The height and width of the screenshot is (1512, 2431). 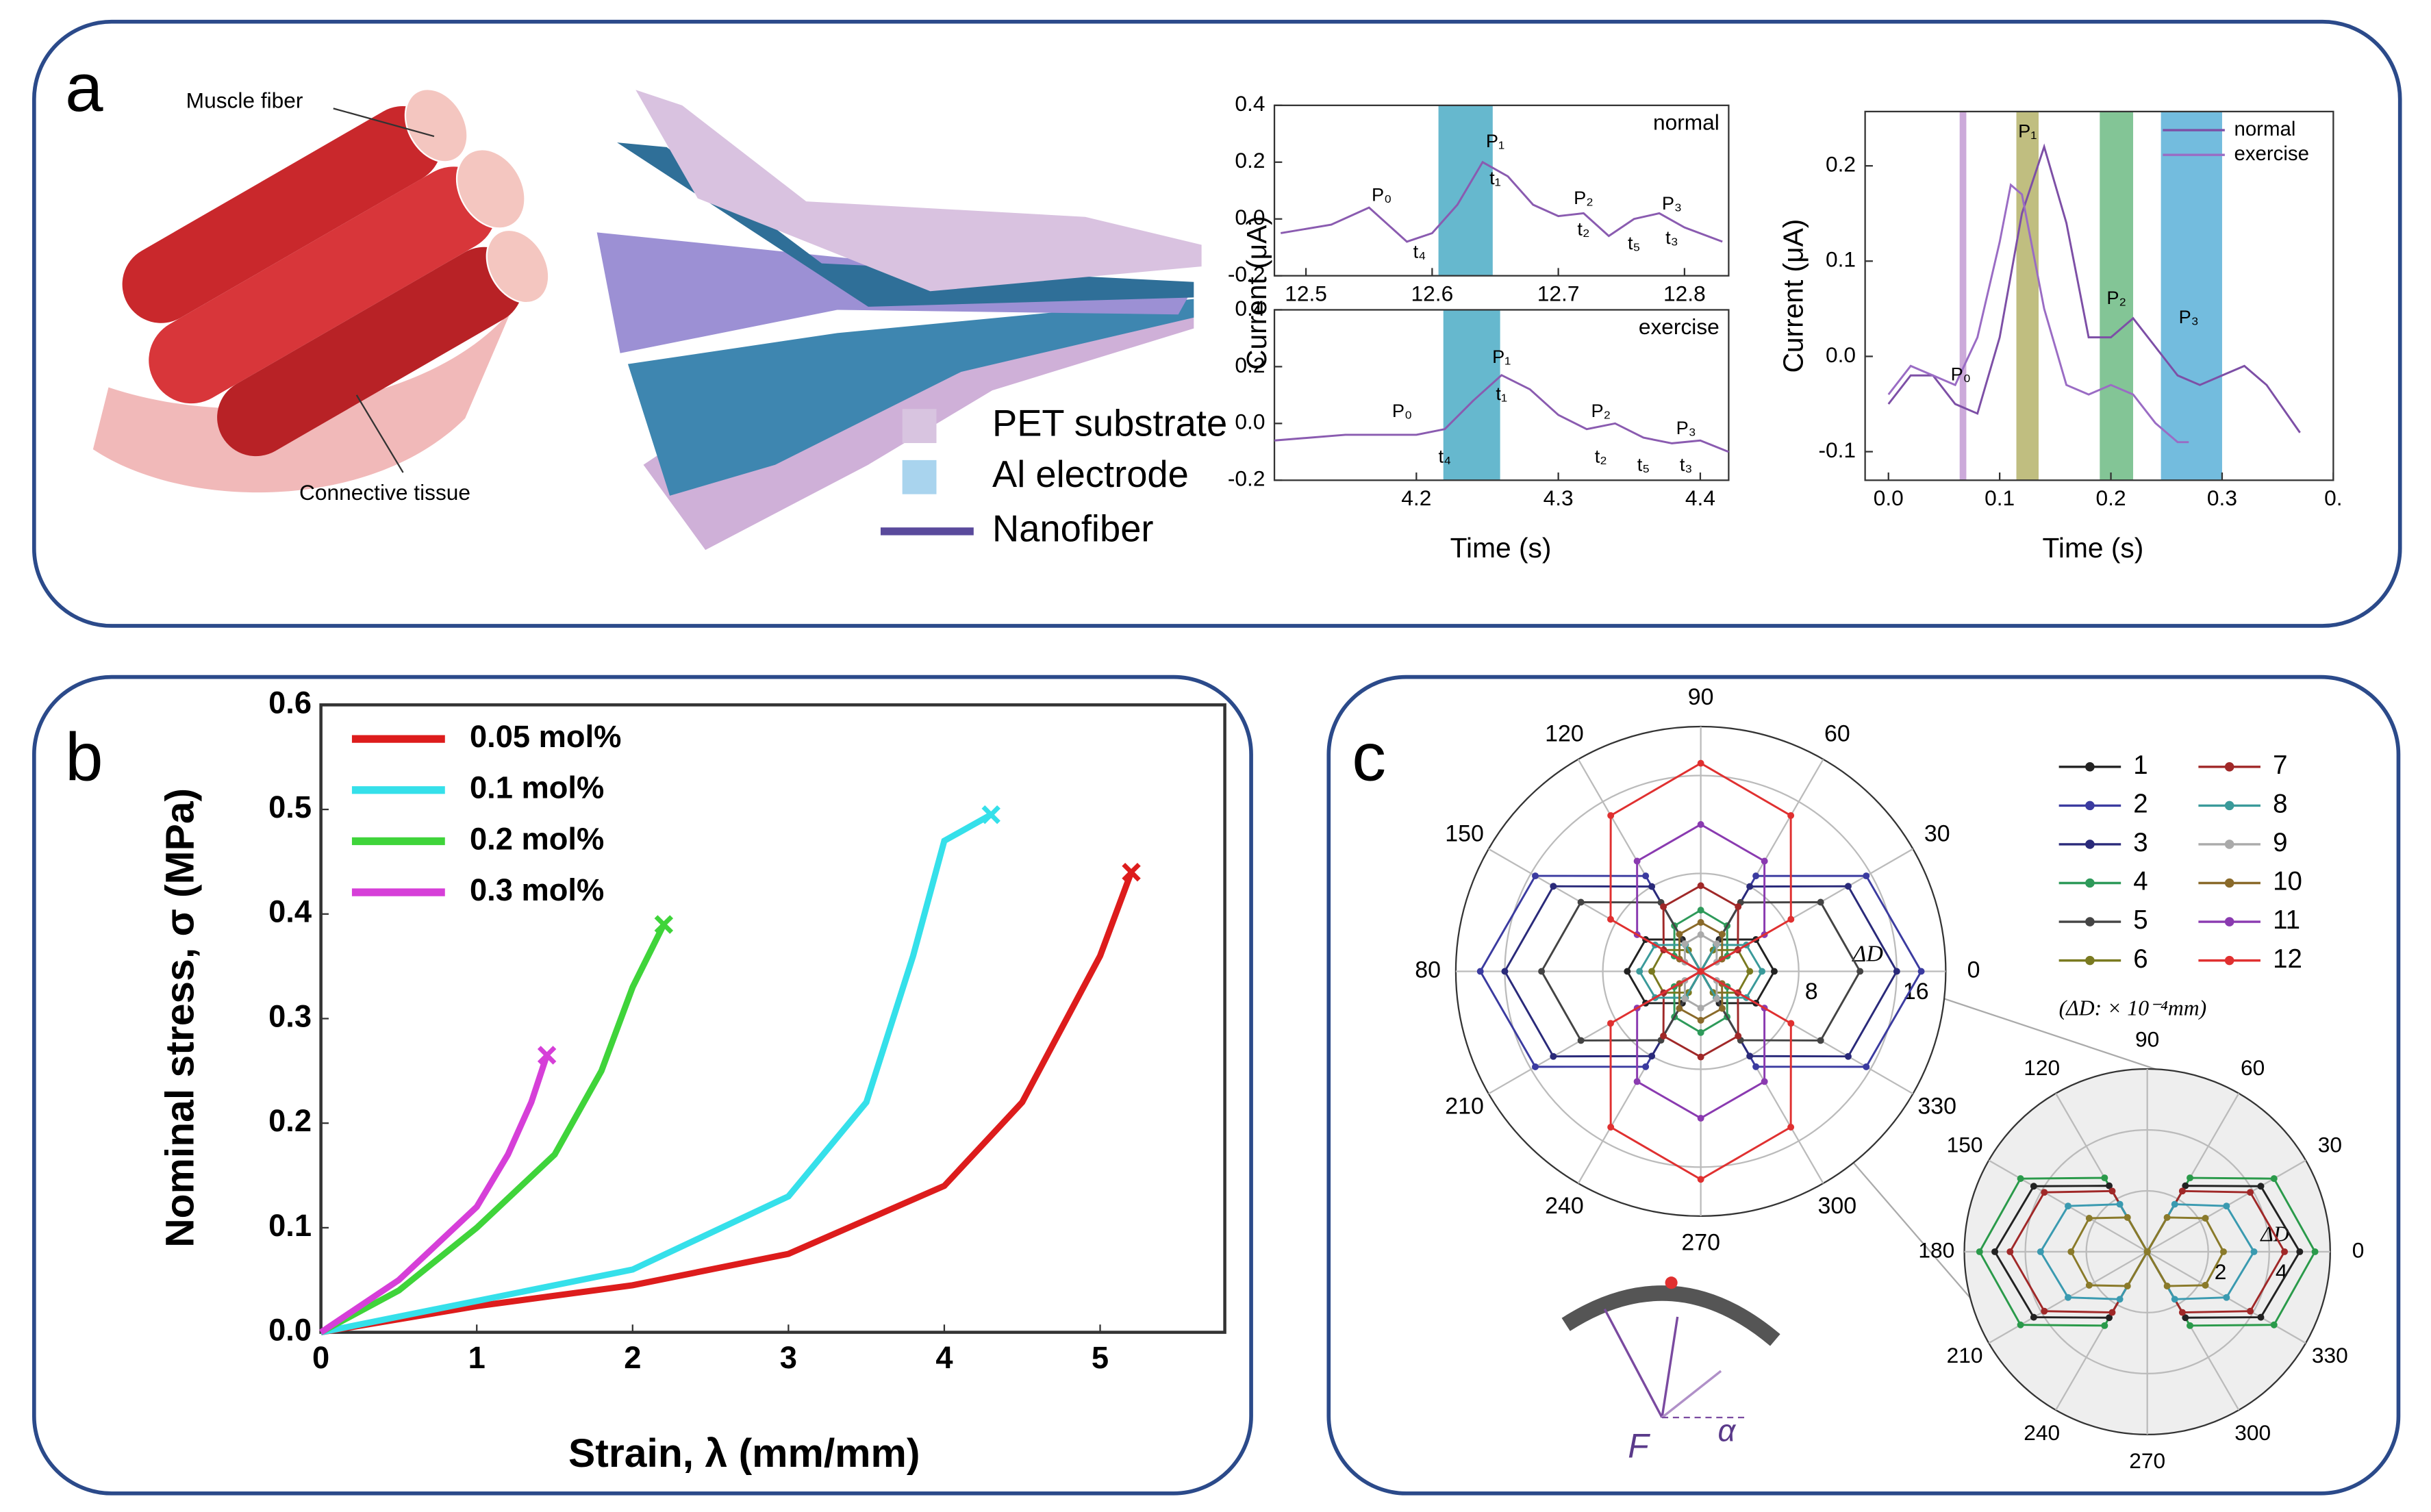 What do you see at coordinates (1672, 237) in the screenshot?
I see `annotation: t₃` at bounding box center [1672, 237].